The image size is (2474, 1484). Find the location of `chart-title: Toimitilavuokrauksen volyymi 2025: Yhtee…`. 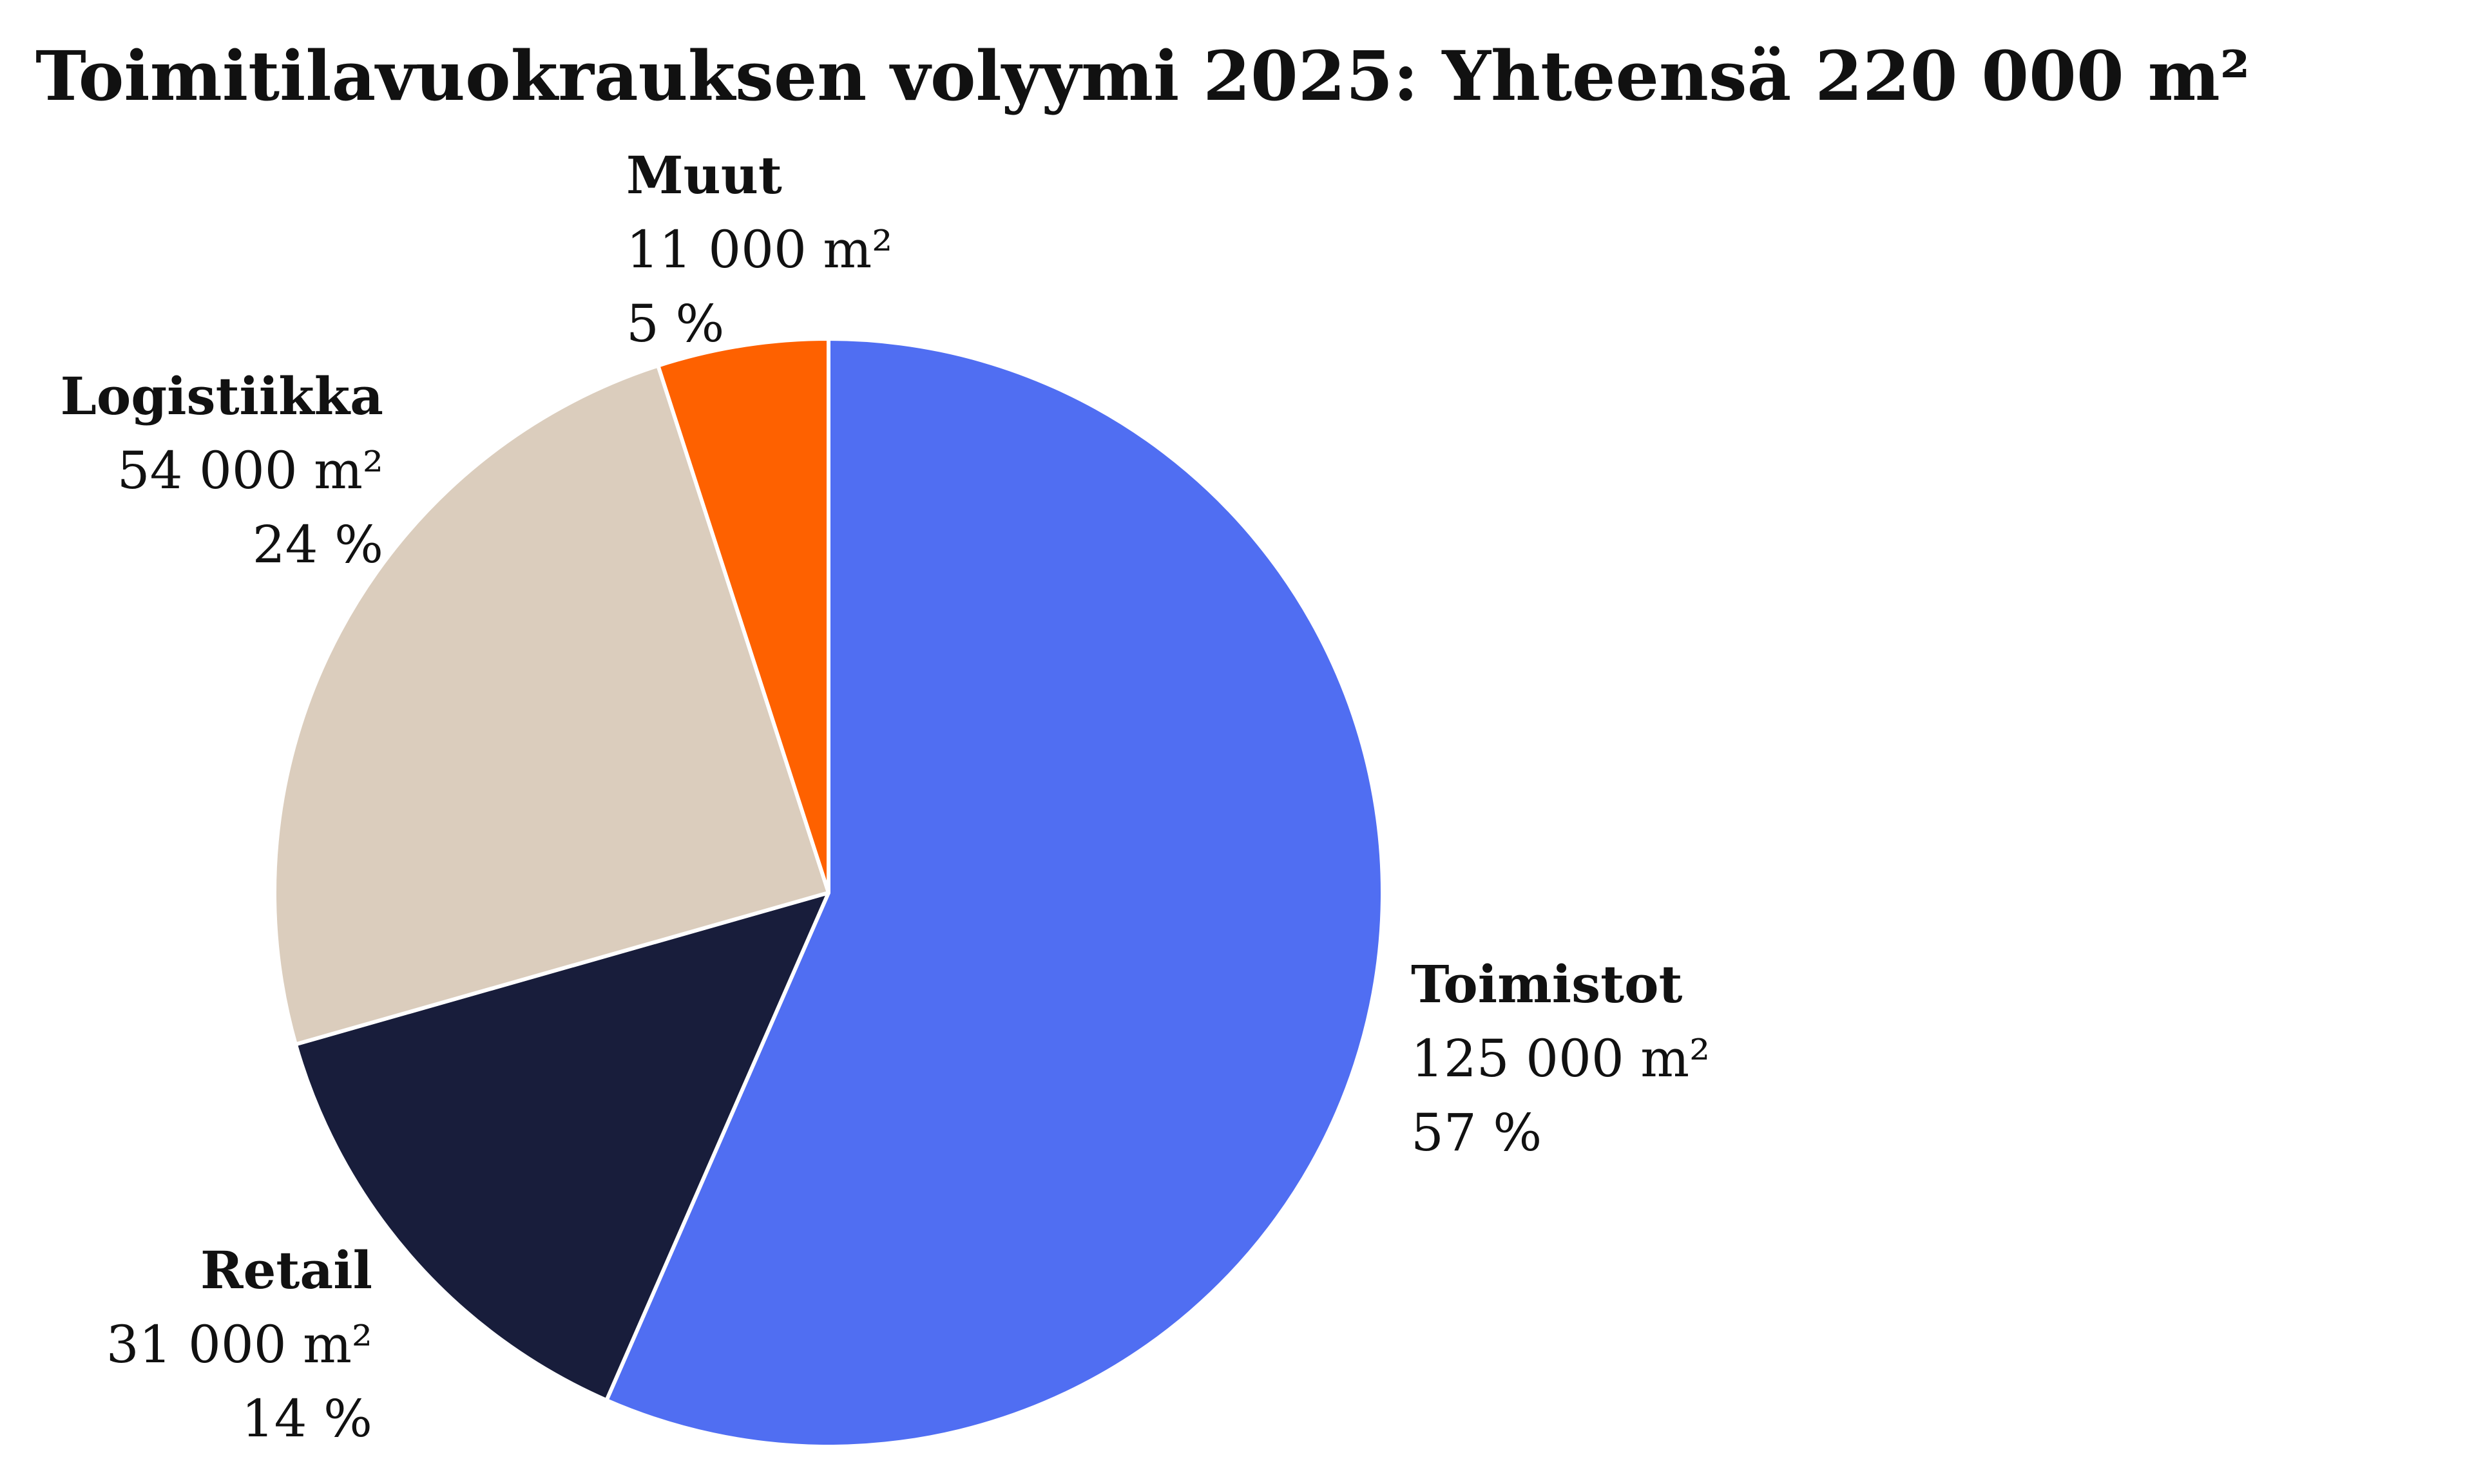

chart-title: Toimitilavuokrauksen volyymi 2025: Yhtee… is located at coordinates (1142, 75).